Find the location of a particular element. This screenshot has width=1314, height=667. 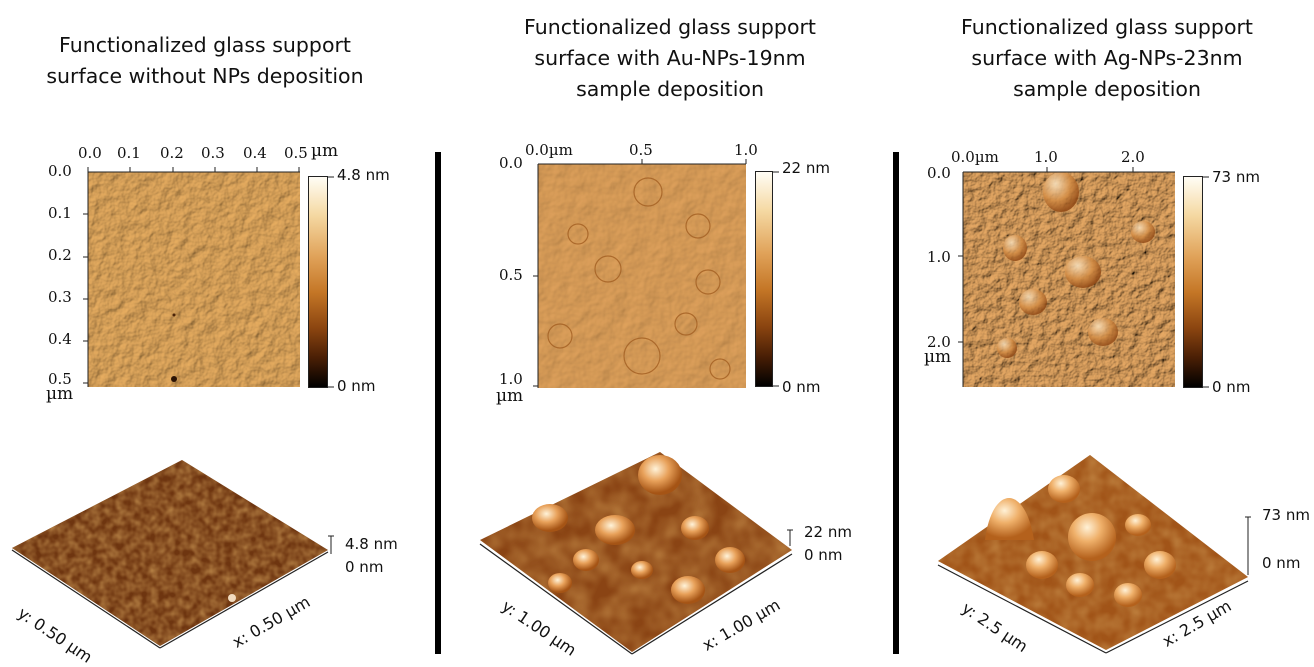

panel-1-x-tick: 0.1 is located at coordinates (129, 153).